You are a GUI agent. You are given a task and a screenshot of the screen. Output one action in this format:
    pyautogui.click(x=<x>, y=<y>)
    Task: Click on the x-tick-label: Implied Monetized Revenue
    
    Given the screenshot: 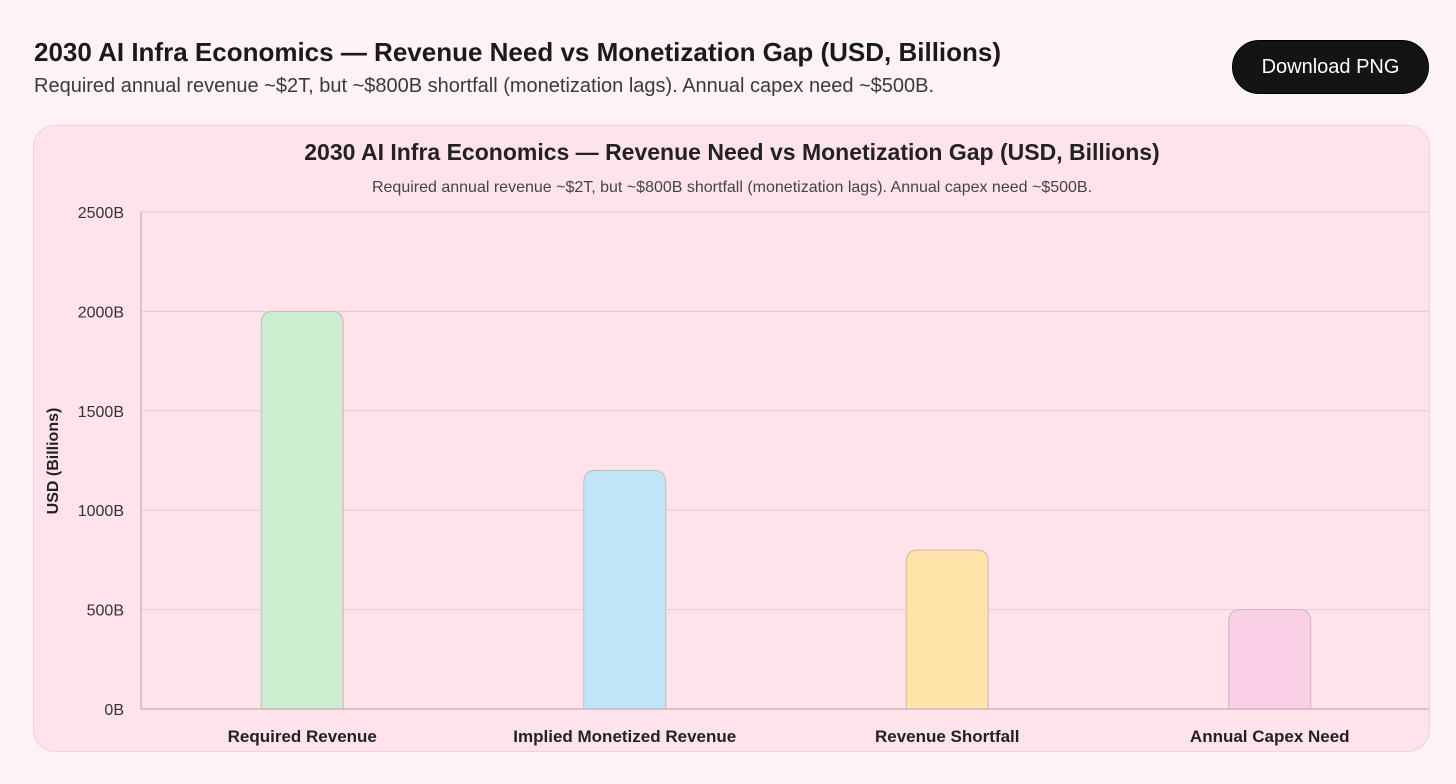 What is the action you would take?
    pyautogui.click(x=624, y=736)
    